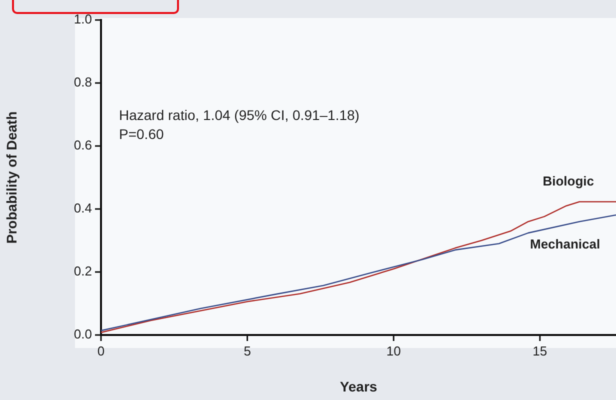 The image size is (616, 400). I want to click on y-tick-label: 0.4, so click(83, 208).